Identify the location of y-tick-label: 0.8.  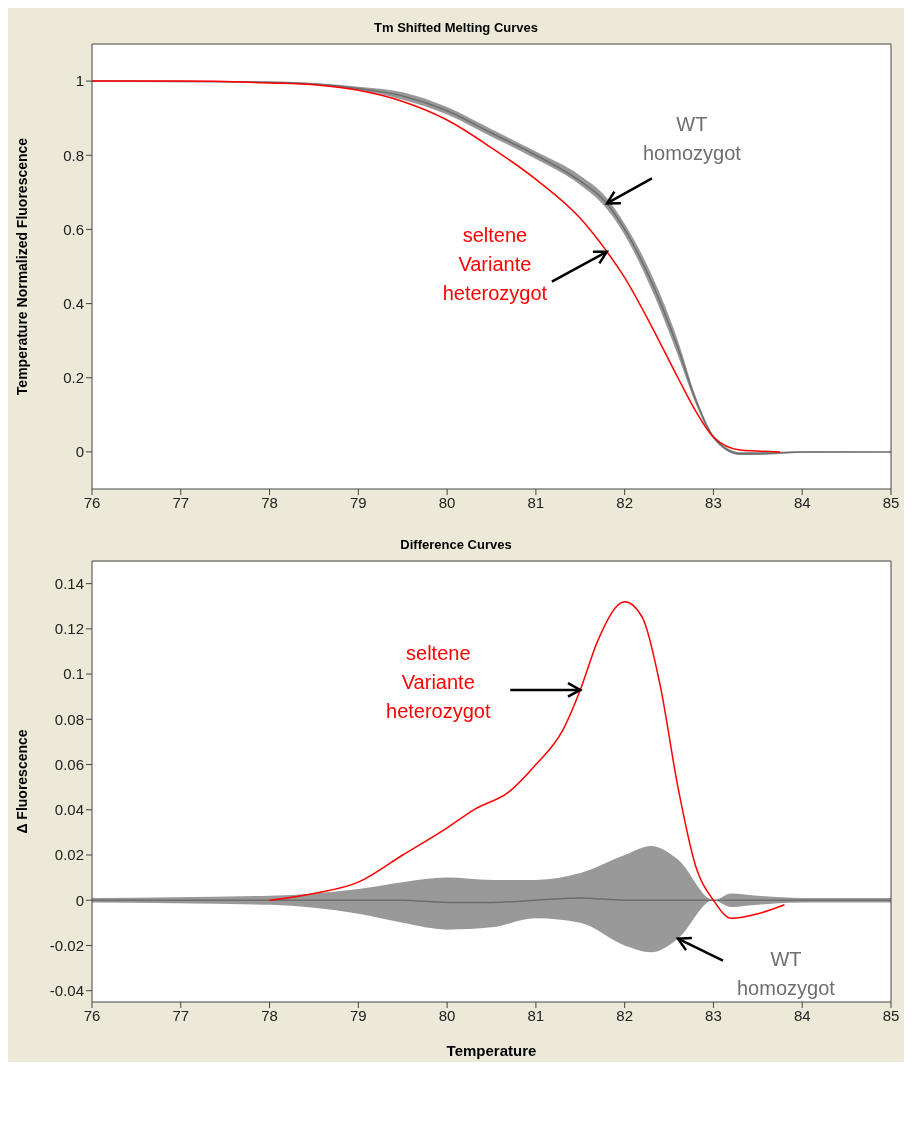
(73, 155).